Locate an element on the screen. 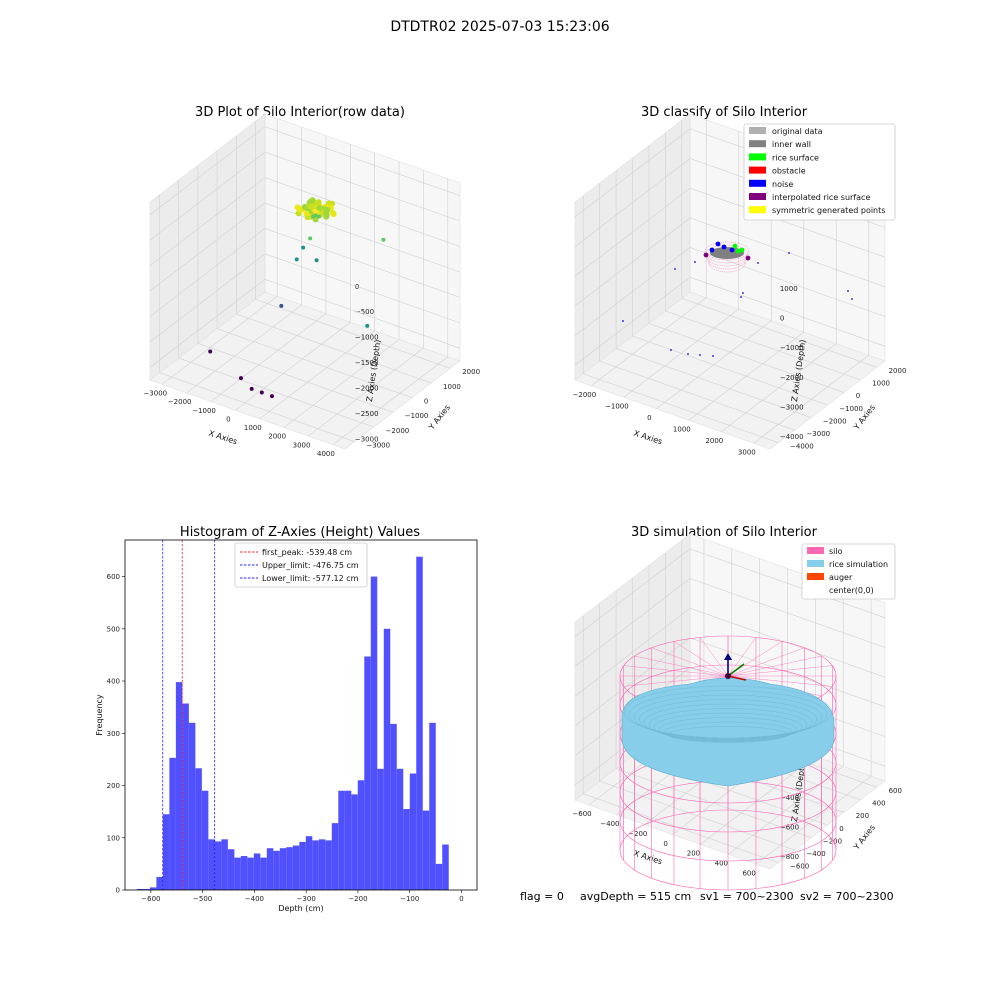  auger-arrow-z is located at coordinates (728, 656).